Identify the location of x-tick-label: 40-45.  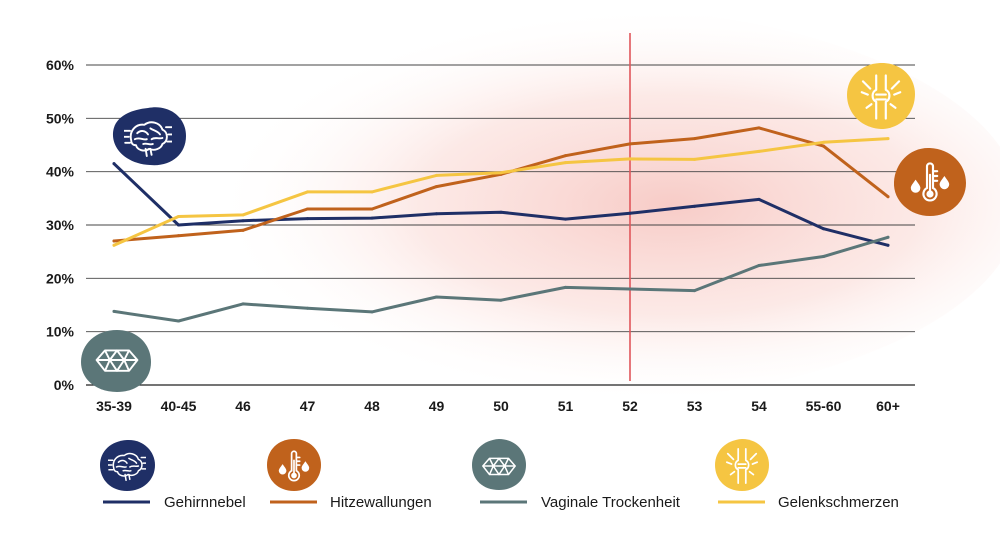
(179, 406).